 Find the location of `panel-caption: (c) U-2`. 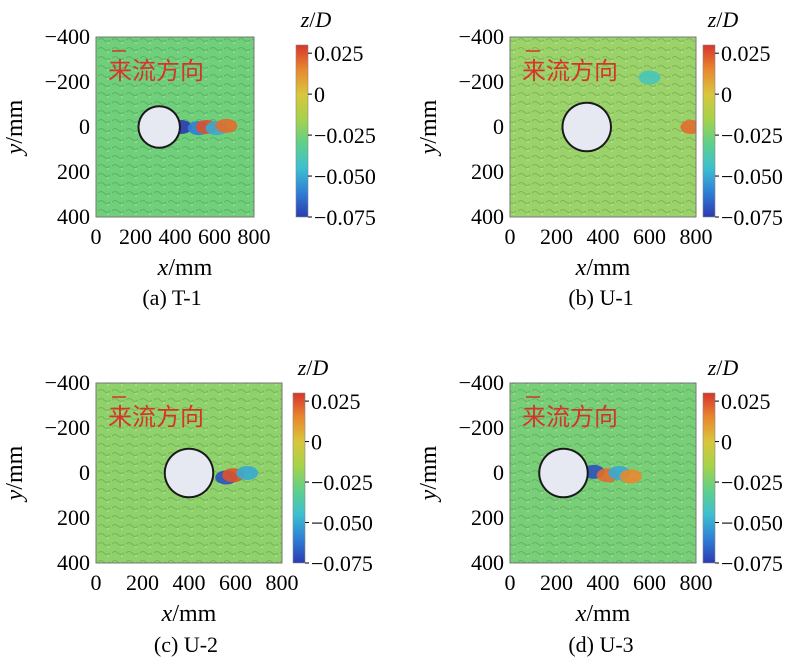

panel-caption: (c) U-2 is located at coordinates (186, 644).